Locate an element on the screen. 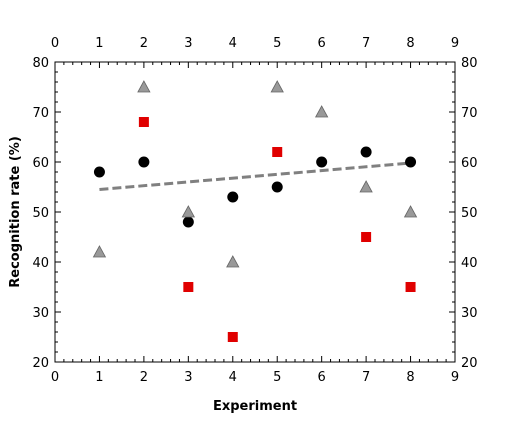  trendline-group is located at coordinates (255, 176).